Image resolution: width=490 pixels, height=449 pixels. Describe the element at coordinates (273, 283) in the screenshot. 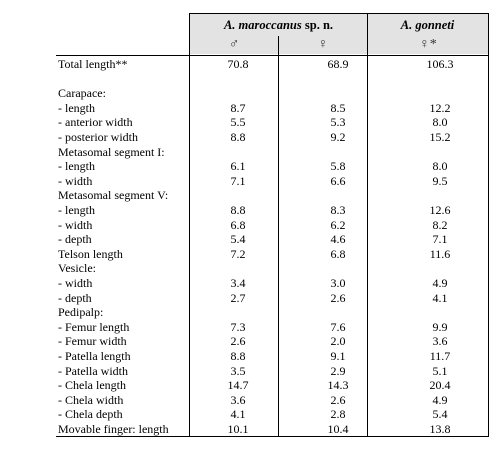

I see `table-row: - width 3.4 3.0 4.9` at that location.